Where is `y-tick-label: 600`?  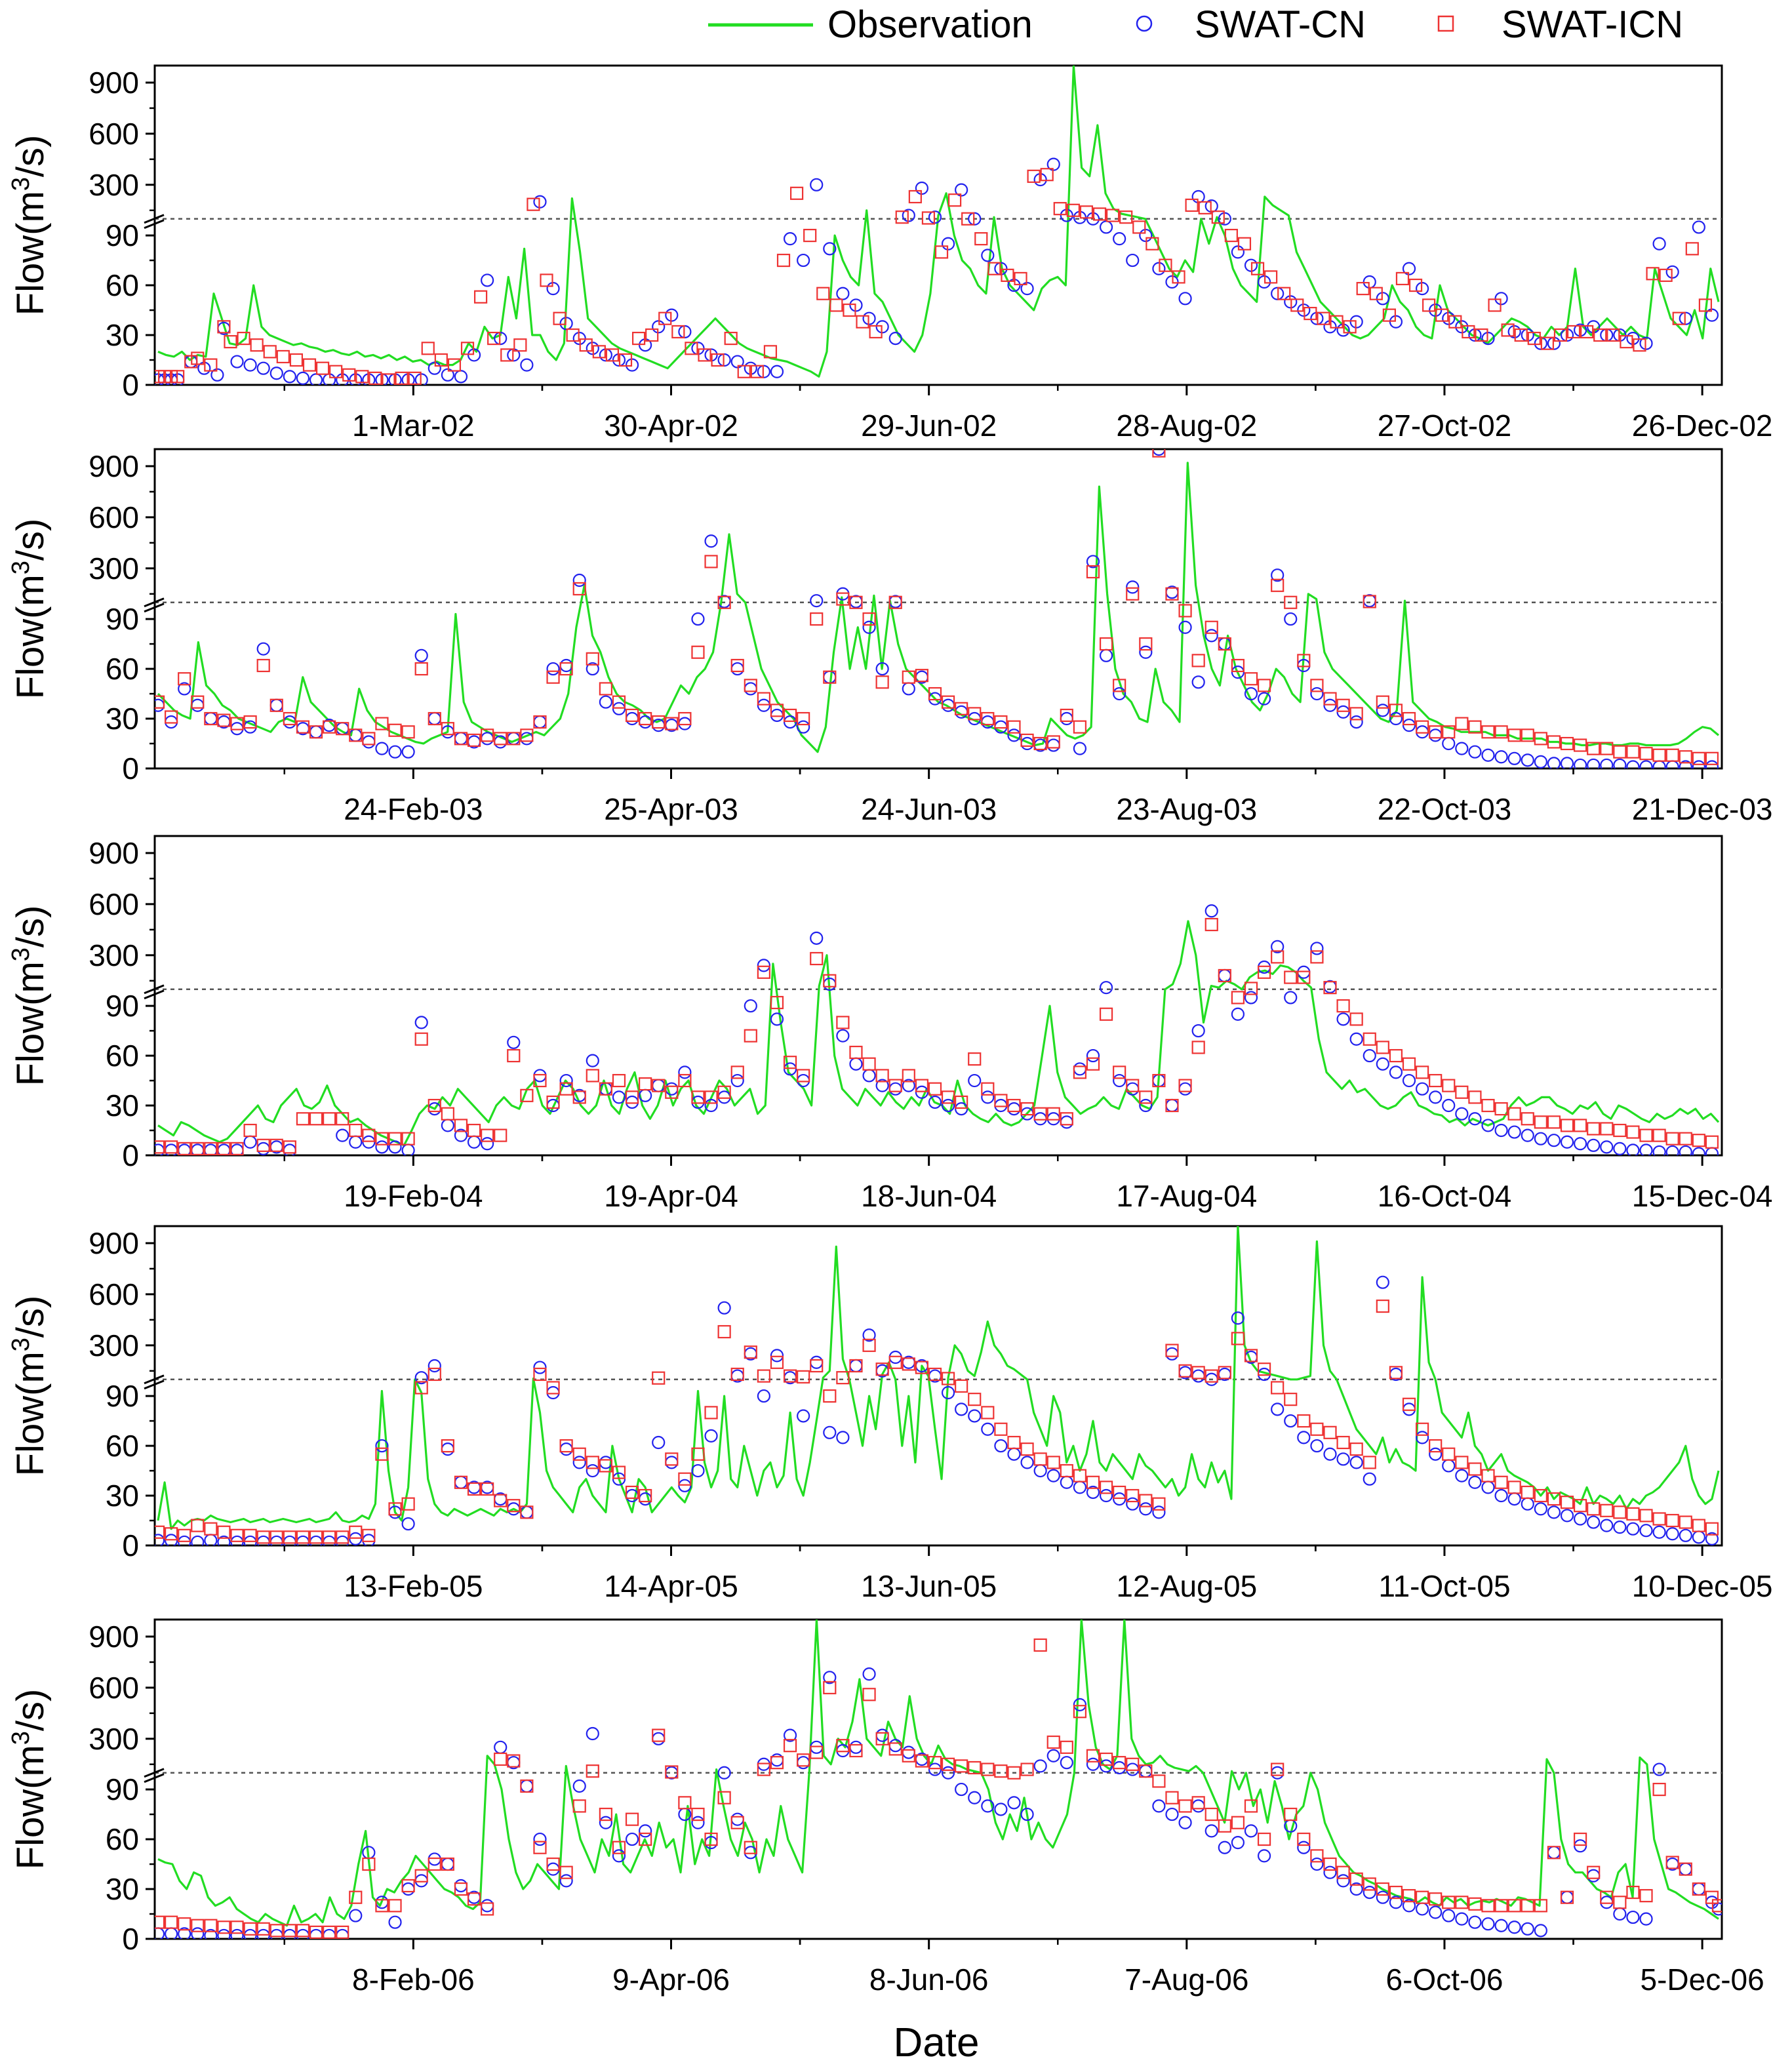
y-tick-label: 600 is located at coordinates (114, 517).